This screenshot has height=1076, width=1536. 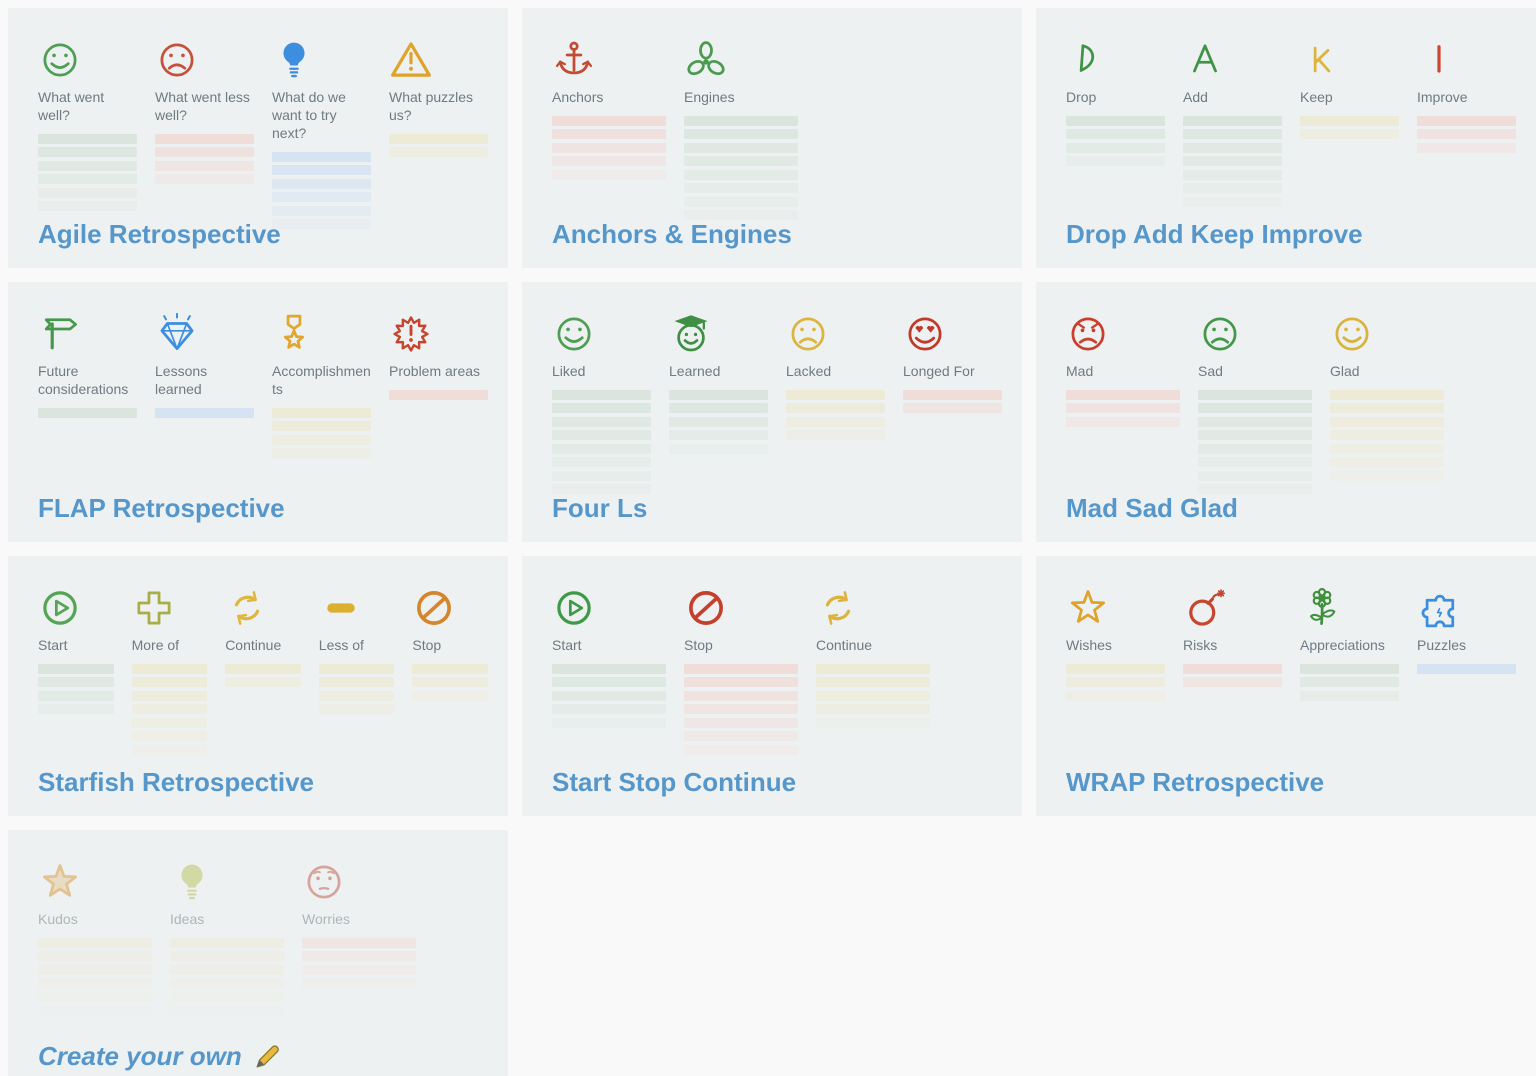 I want to click on template-column: Improve, so click(x=1466, y=95).